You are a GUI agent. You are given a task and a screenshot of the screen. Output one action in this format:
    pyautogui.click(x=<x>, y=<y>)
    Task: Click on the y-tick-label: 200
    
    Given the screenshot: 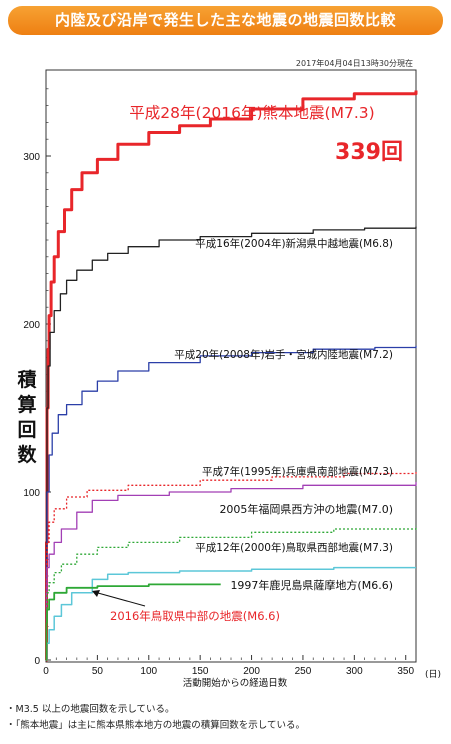 What is the action you would take?
    pyautogui.click(x=31, y=325)
    